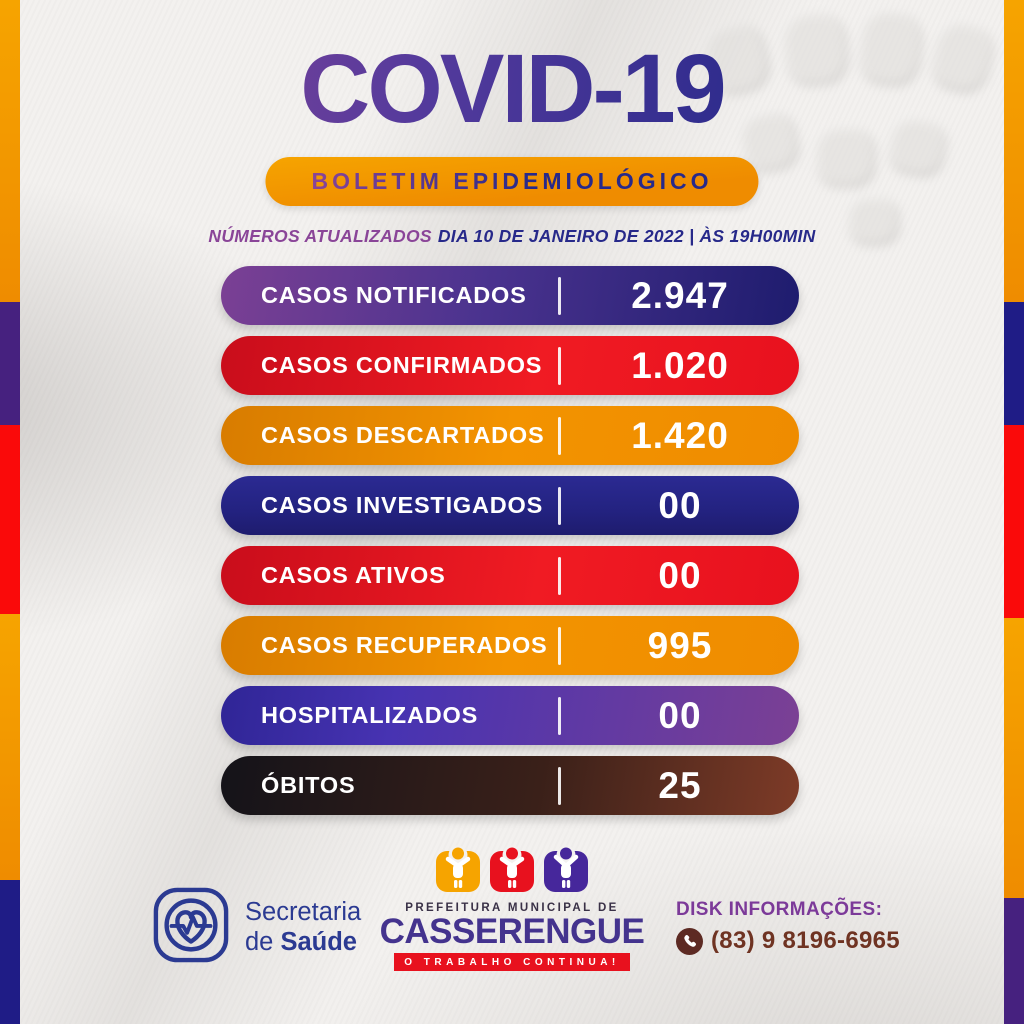 Image resolution: width=1024 pixels, height=1024 pixels. Describe the element at coordinates (402, 505) in the screenshot. I see `stat-label: CASOS INVESTIGADOS` at that location.